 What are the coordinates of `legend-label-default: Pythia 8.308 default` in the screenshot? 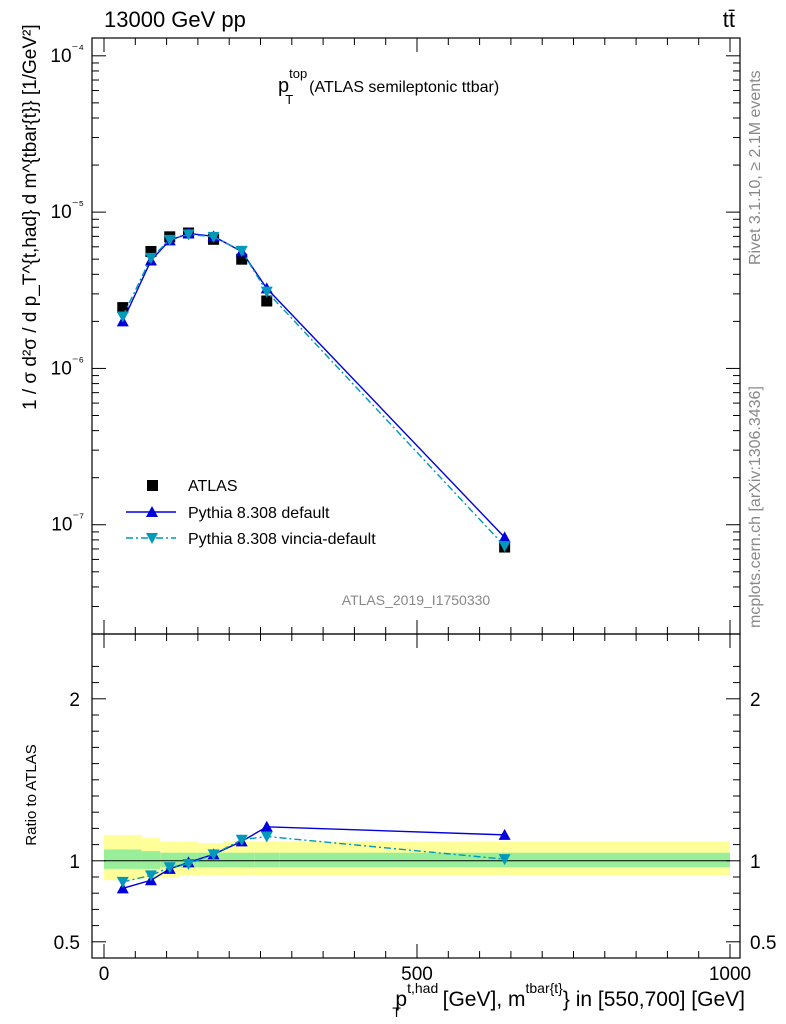 It's located at (259, 513).